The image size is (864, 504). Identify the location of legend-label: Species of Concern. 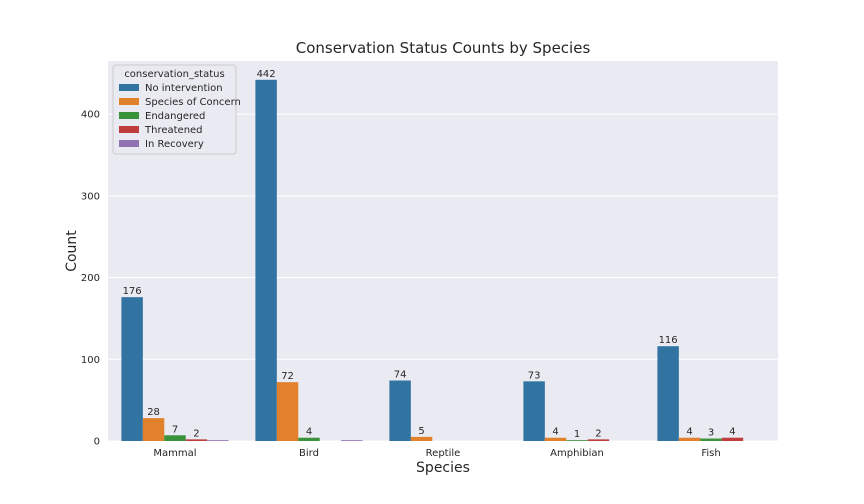
(193, 102).